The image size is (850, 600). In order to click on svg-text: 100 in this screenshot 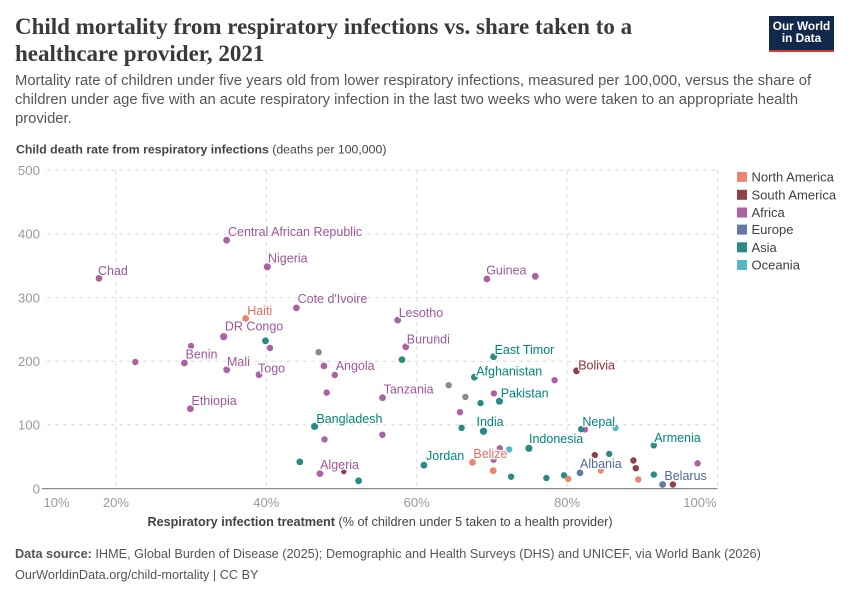, I will do `click(29, 425)`.